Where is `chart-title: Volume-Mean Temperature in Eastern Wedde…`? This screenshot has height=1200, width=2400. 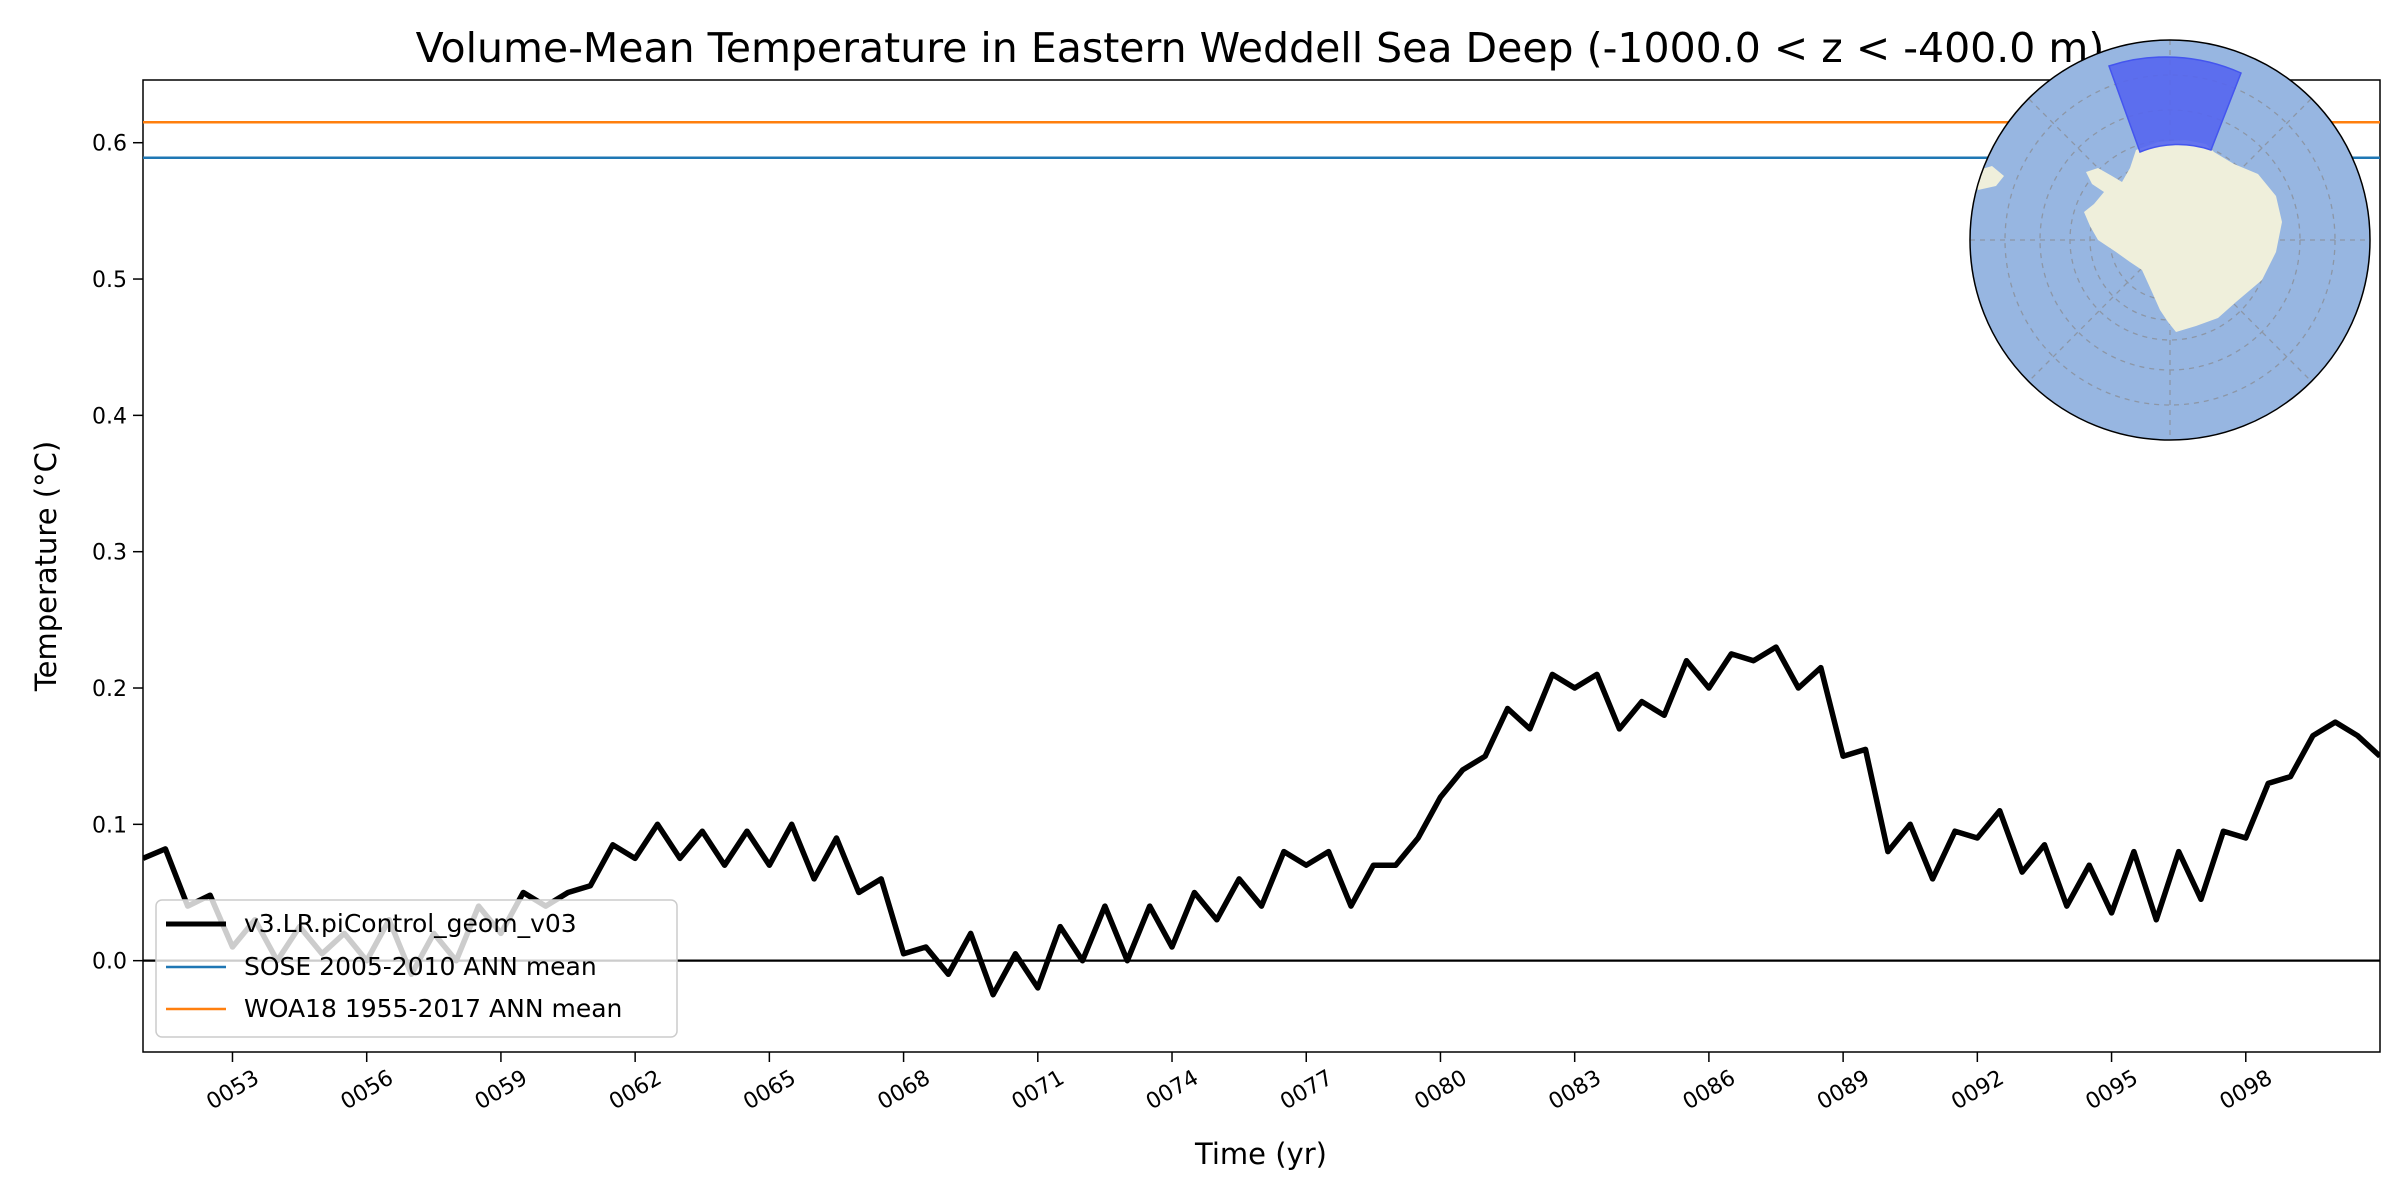 chart-title: Volume-Mean Temperature in Eastern Wedde… is located at coordinates (1260, 48).